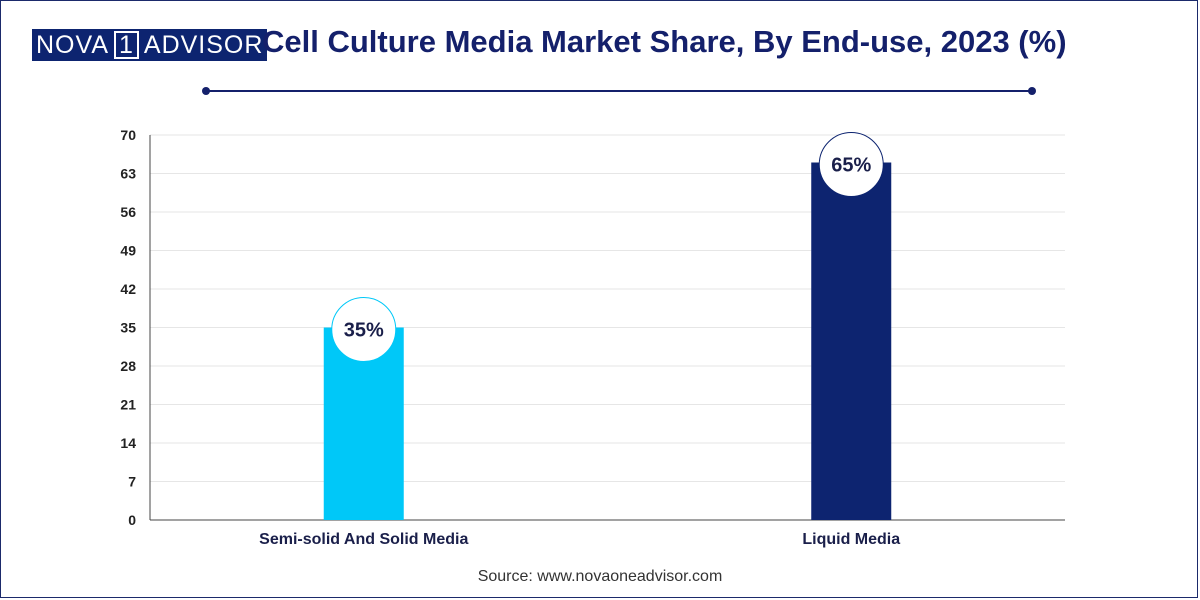 The width and height of the screenshot is (1200, 600). I want to click on divider-dot-left, so click(206, 91).